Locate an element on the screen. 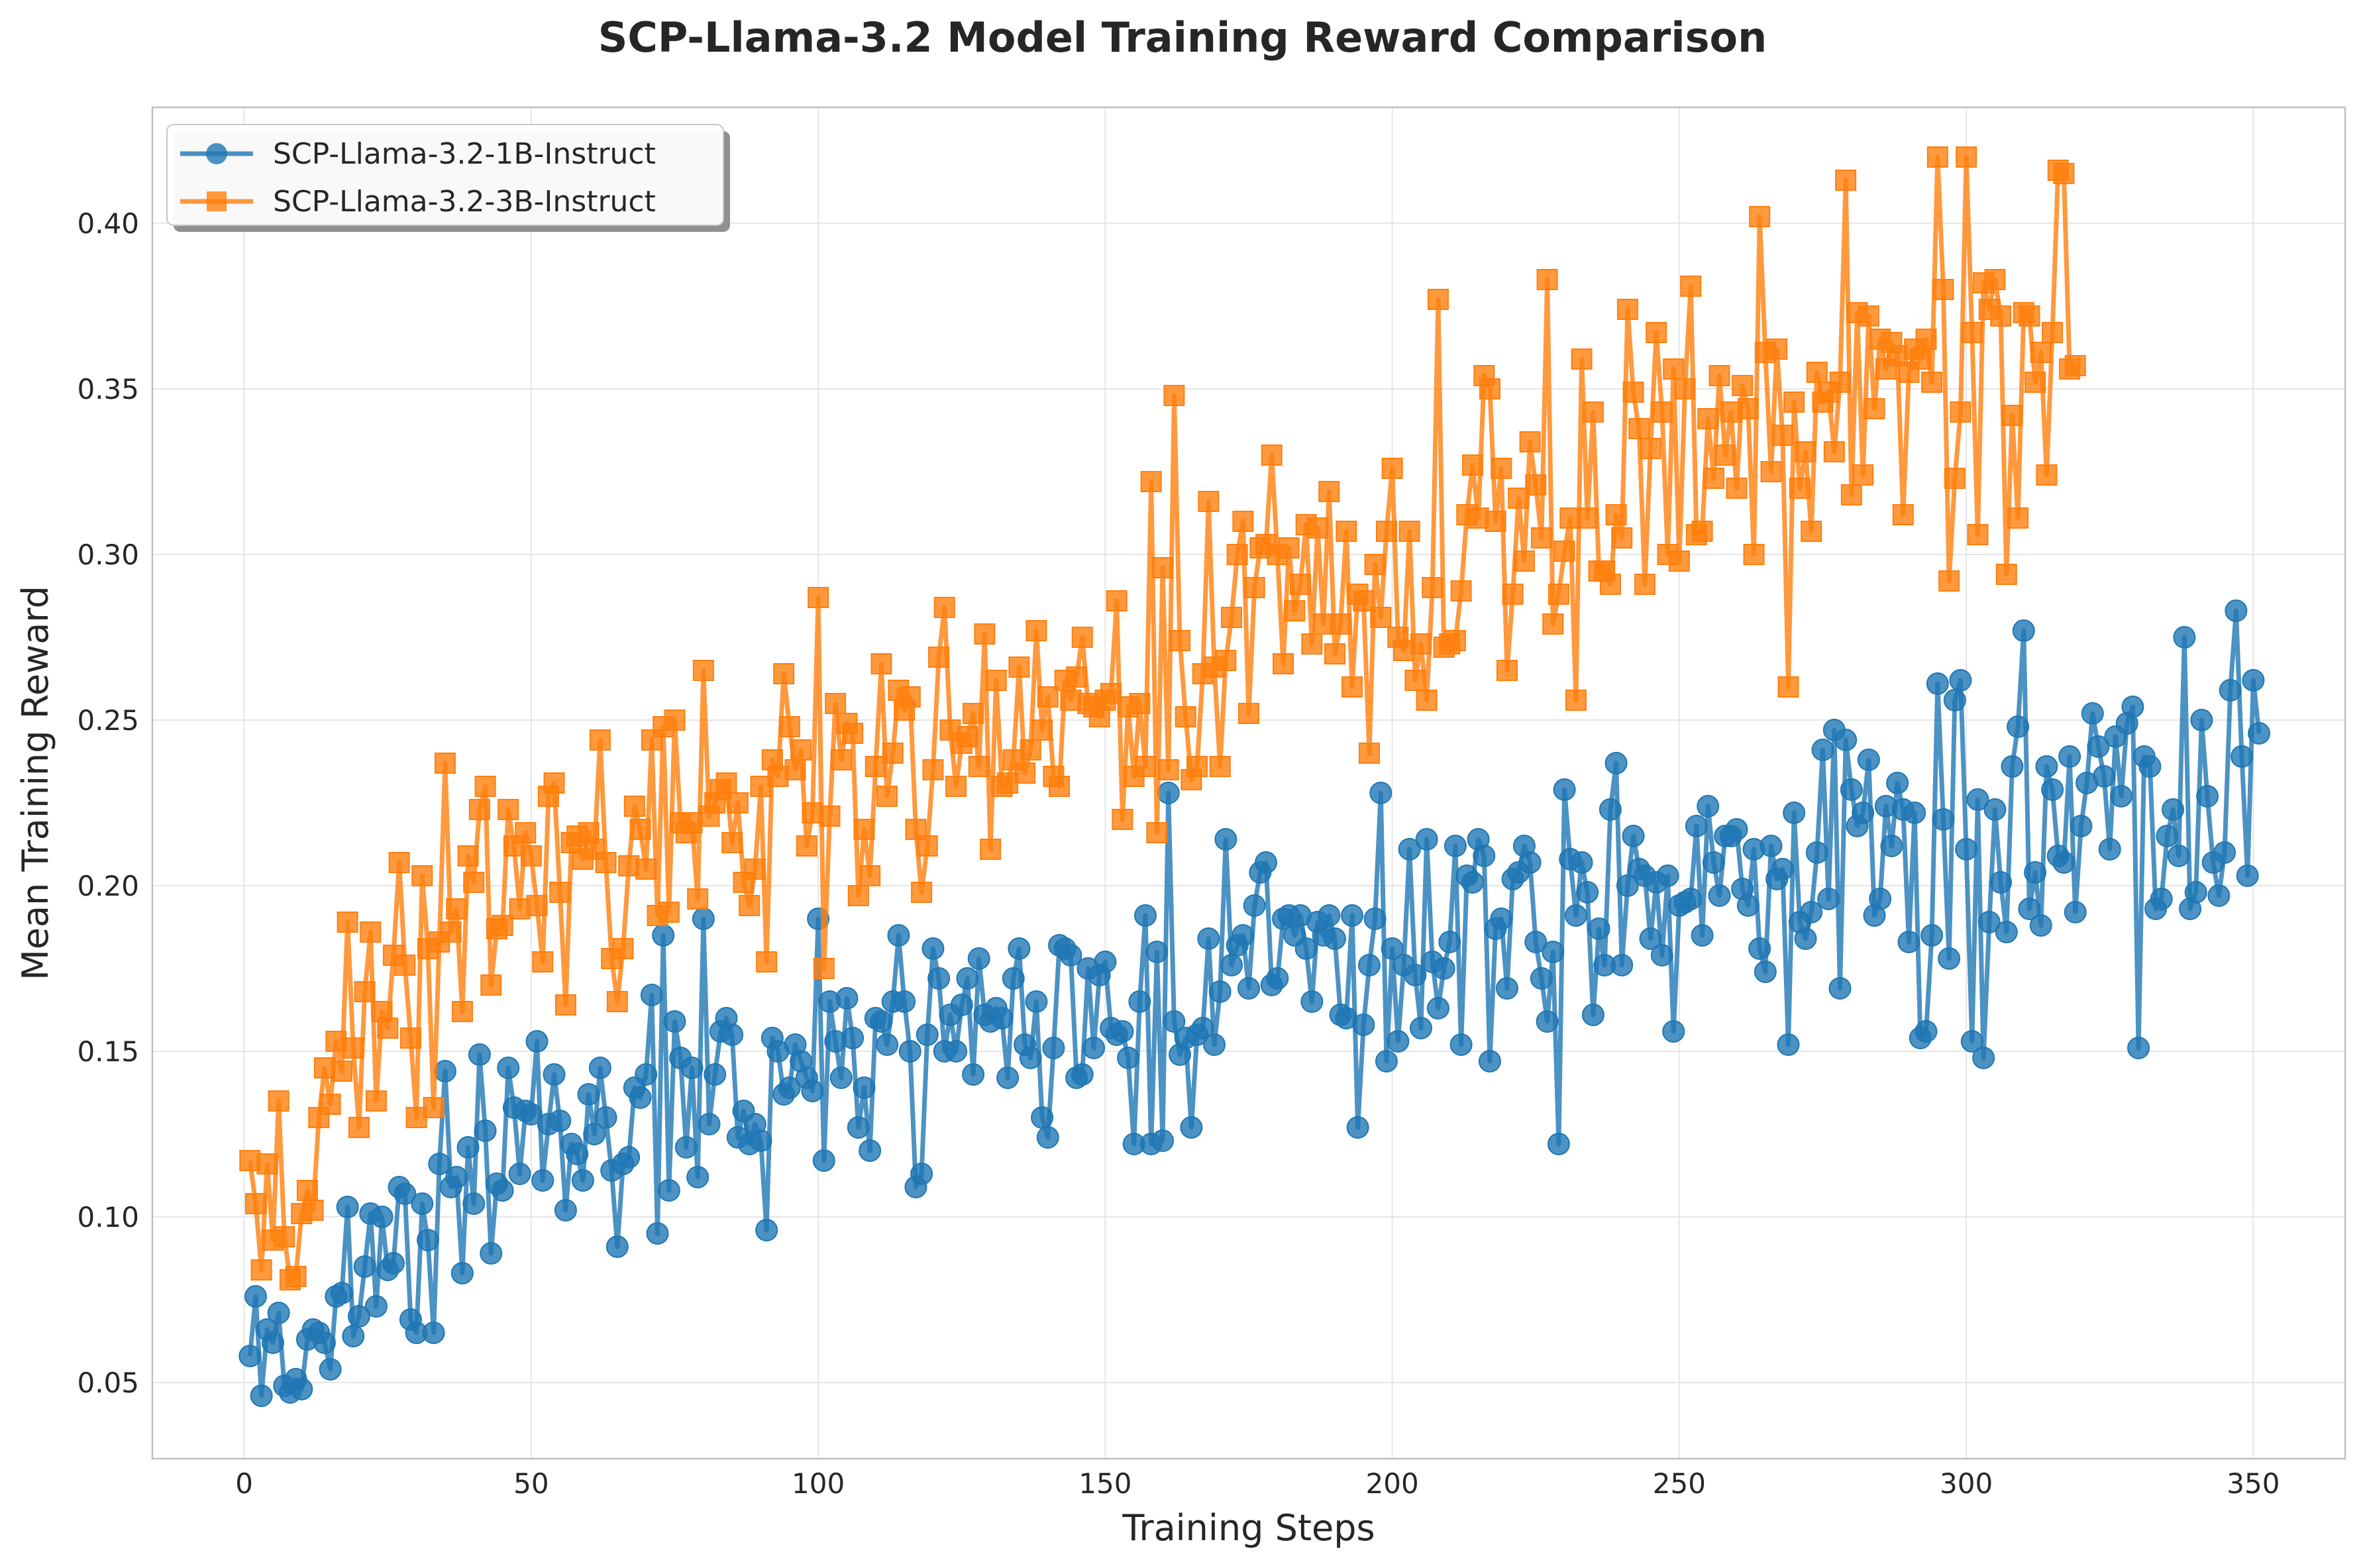  x-tick-label: 50 is located at coordinates (531, 1483).